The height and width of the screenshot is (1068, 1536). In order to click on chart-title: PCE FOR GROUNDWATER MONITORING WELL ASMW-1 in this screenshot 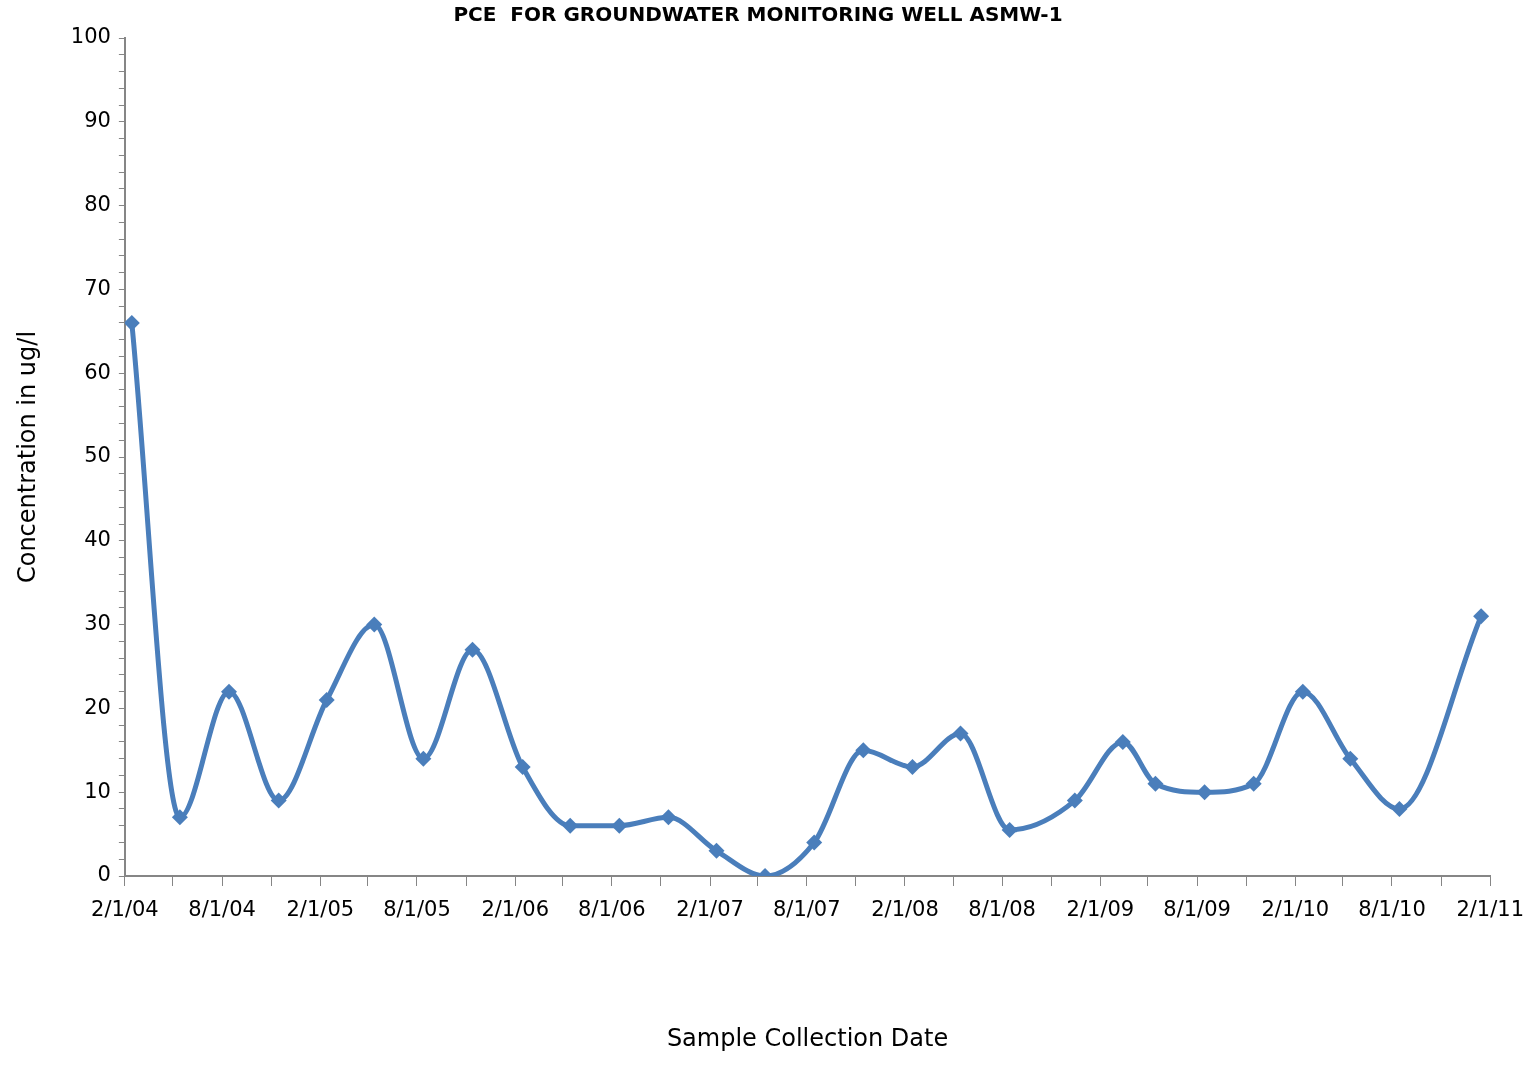, I will do `click(758, 14)`.